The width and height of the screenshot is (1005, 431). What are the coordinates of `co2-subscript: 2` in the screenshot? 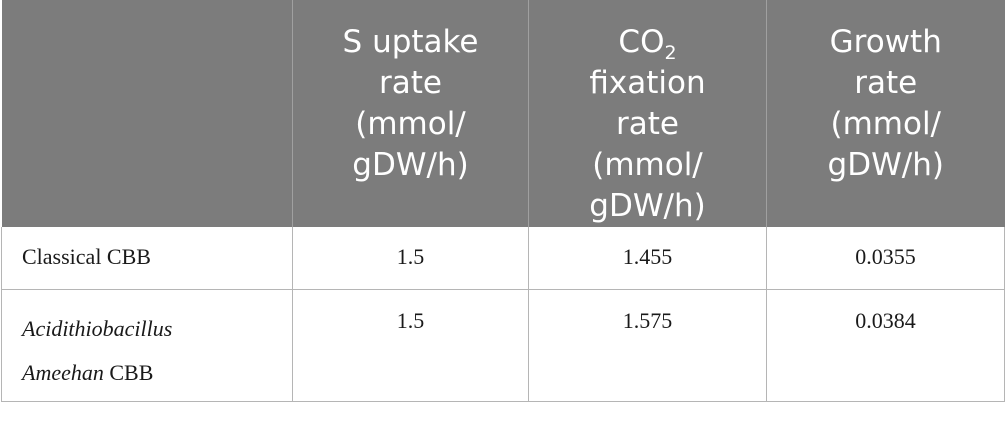 It's located at (670, 53).